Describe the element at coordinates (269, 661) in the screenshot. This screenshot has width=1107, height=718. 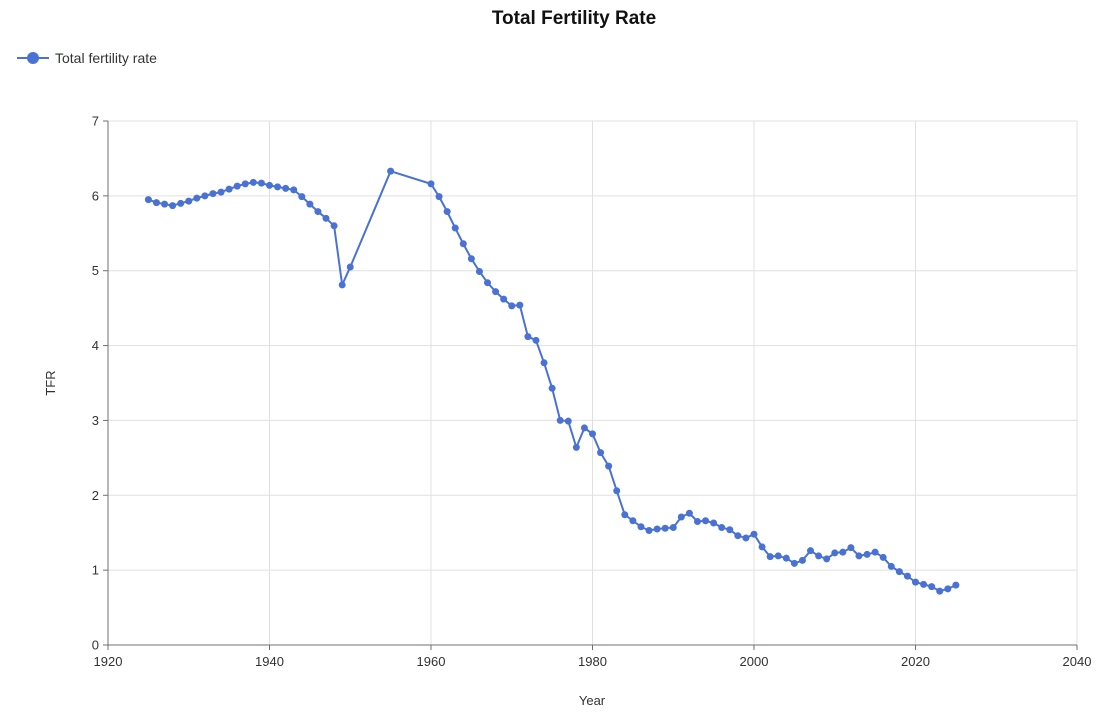
I see `x-tick-label: 1940` at that location.